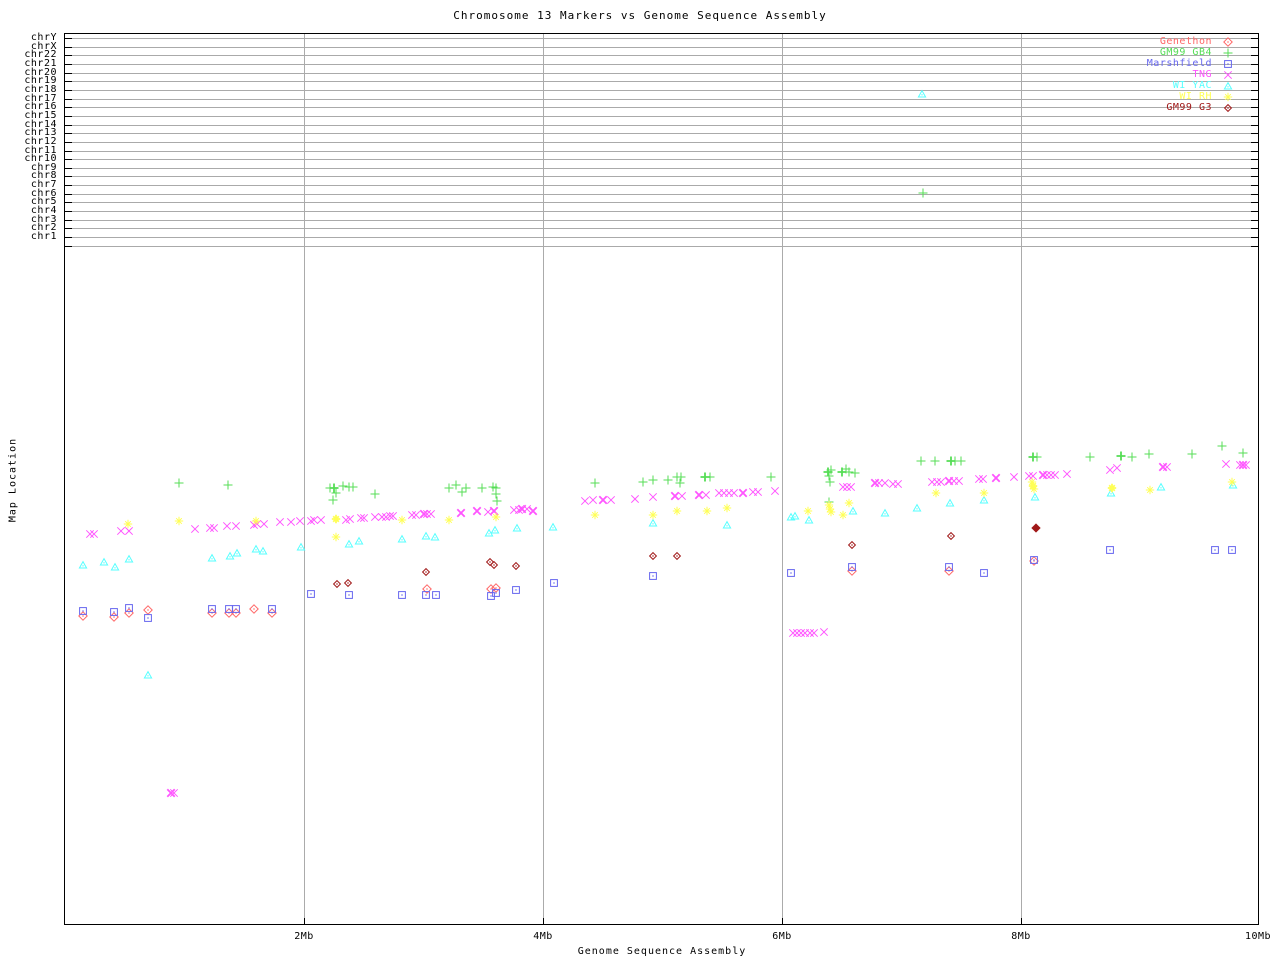 The width and height of the screenshot is (1280, 960). I want to click on chromosome-label: chr22, so click(40, 54).